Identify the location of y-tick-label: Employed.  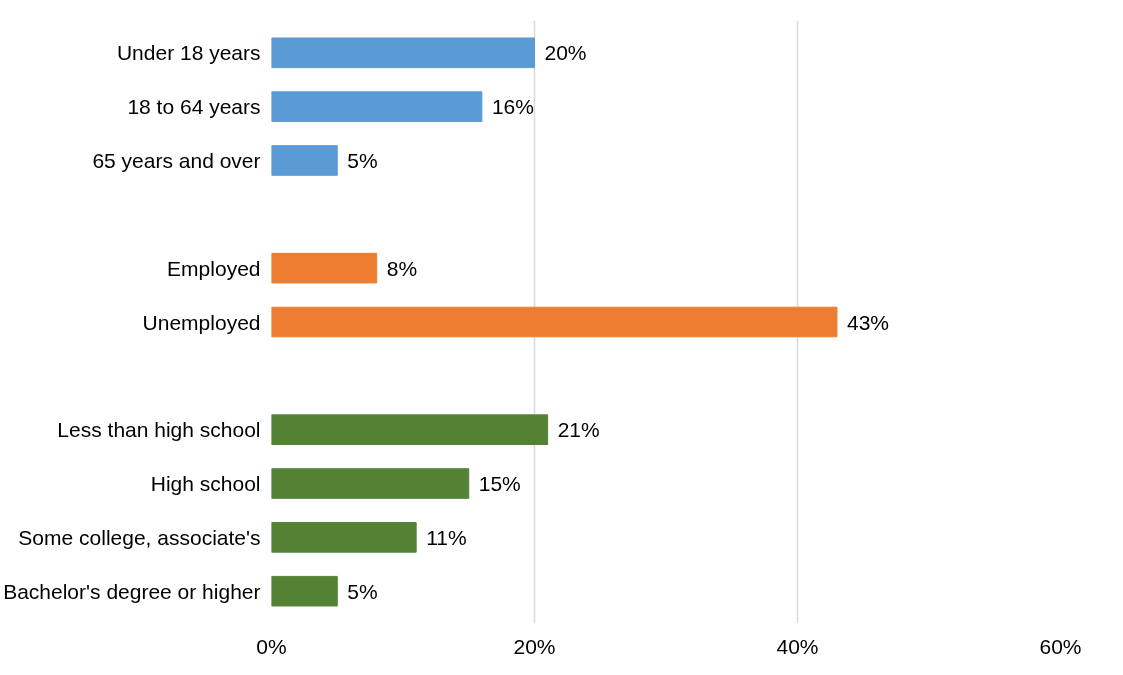
(214, 268).